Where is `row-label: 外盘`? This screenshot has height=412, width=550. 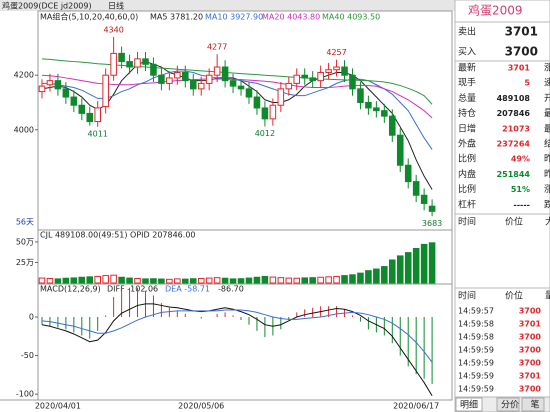
row-label: 外盘 is located at coordinates (467, 144).